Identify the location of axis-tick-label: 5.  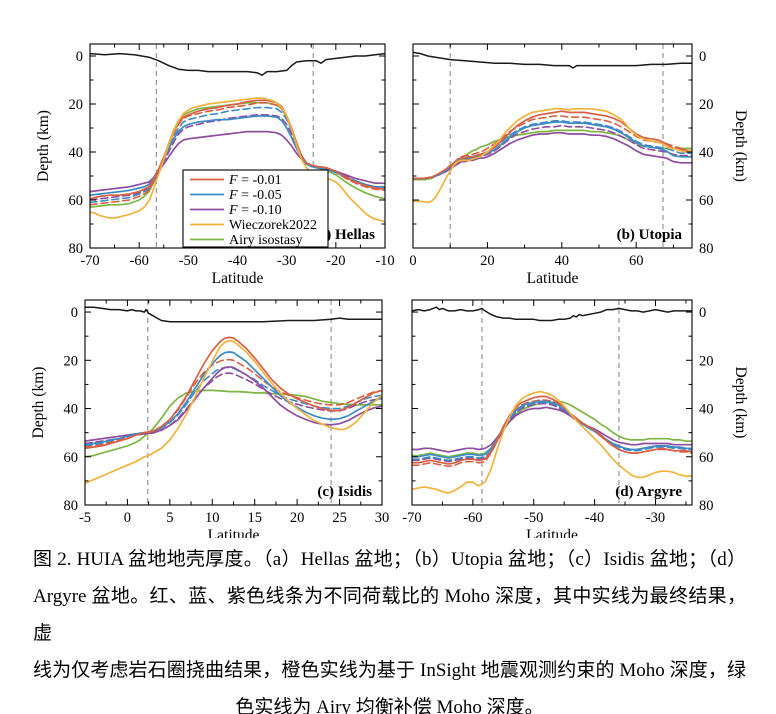
(169, 518).